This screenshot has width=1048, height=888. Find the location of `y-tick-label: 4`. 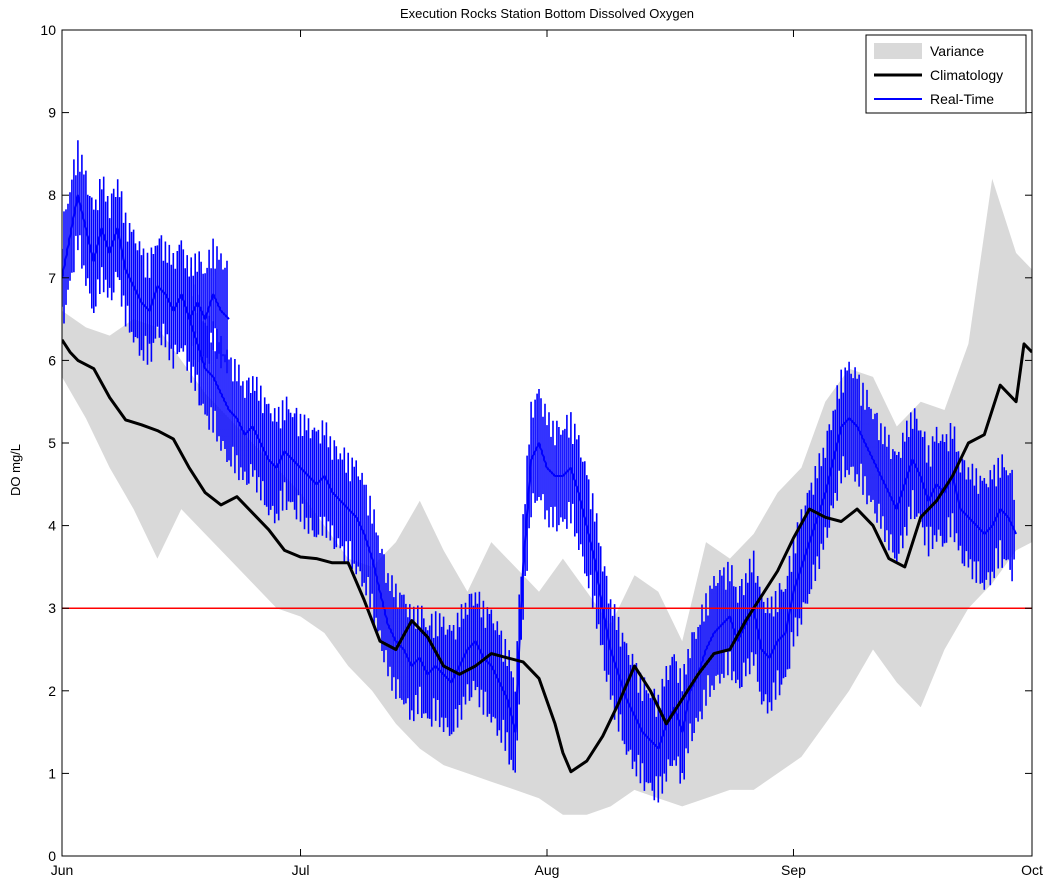

y-tick-label: 4 is located at coordinates (52, 526).